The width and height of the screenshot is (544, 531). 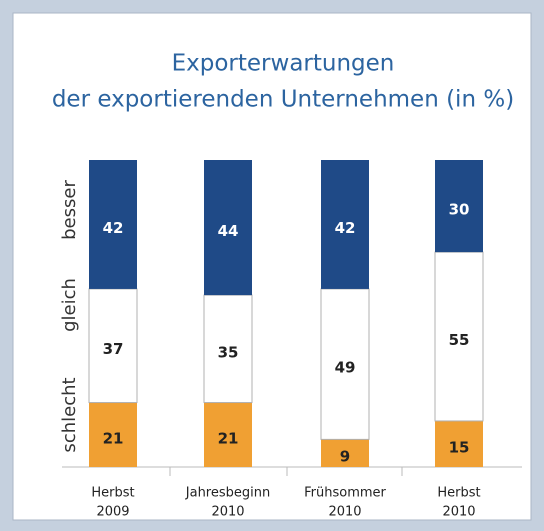 I want to click on legend-label: gleich, so click(x=69, y=305).